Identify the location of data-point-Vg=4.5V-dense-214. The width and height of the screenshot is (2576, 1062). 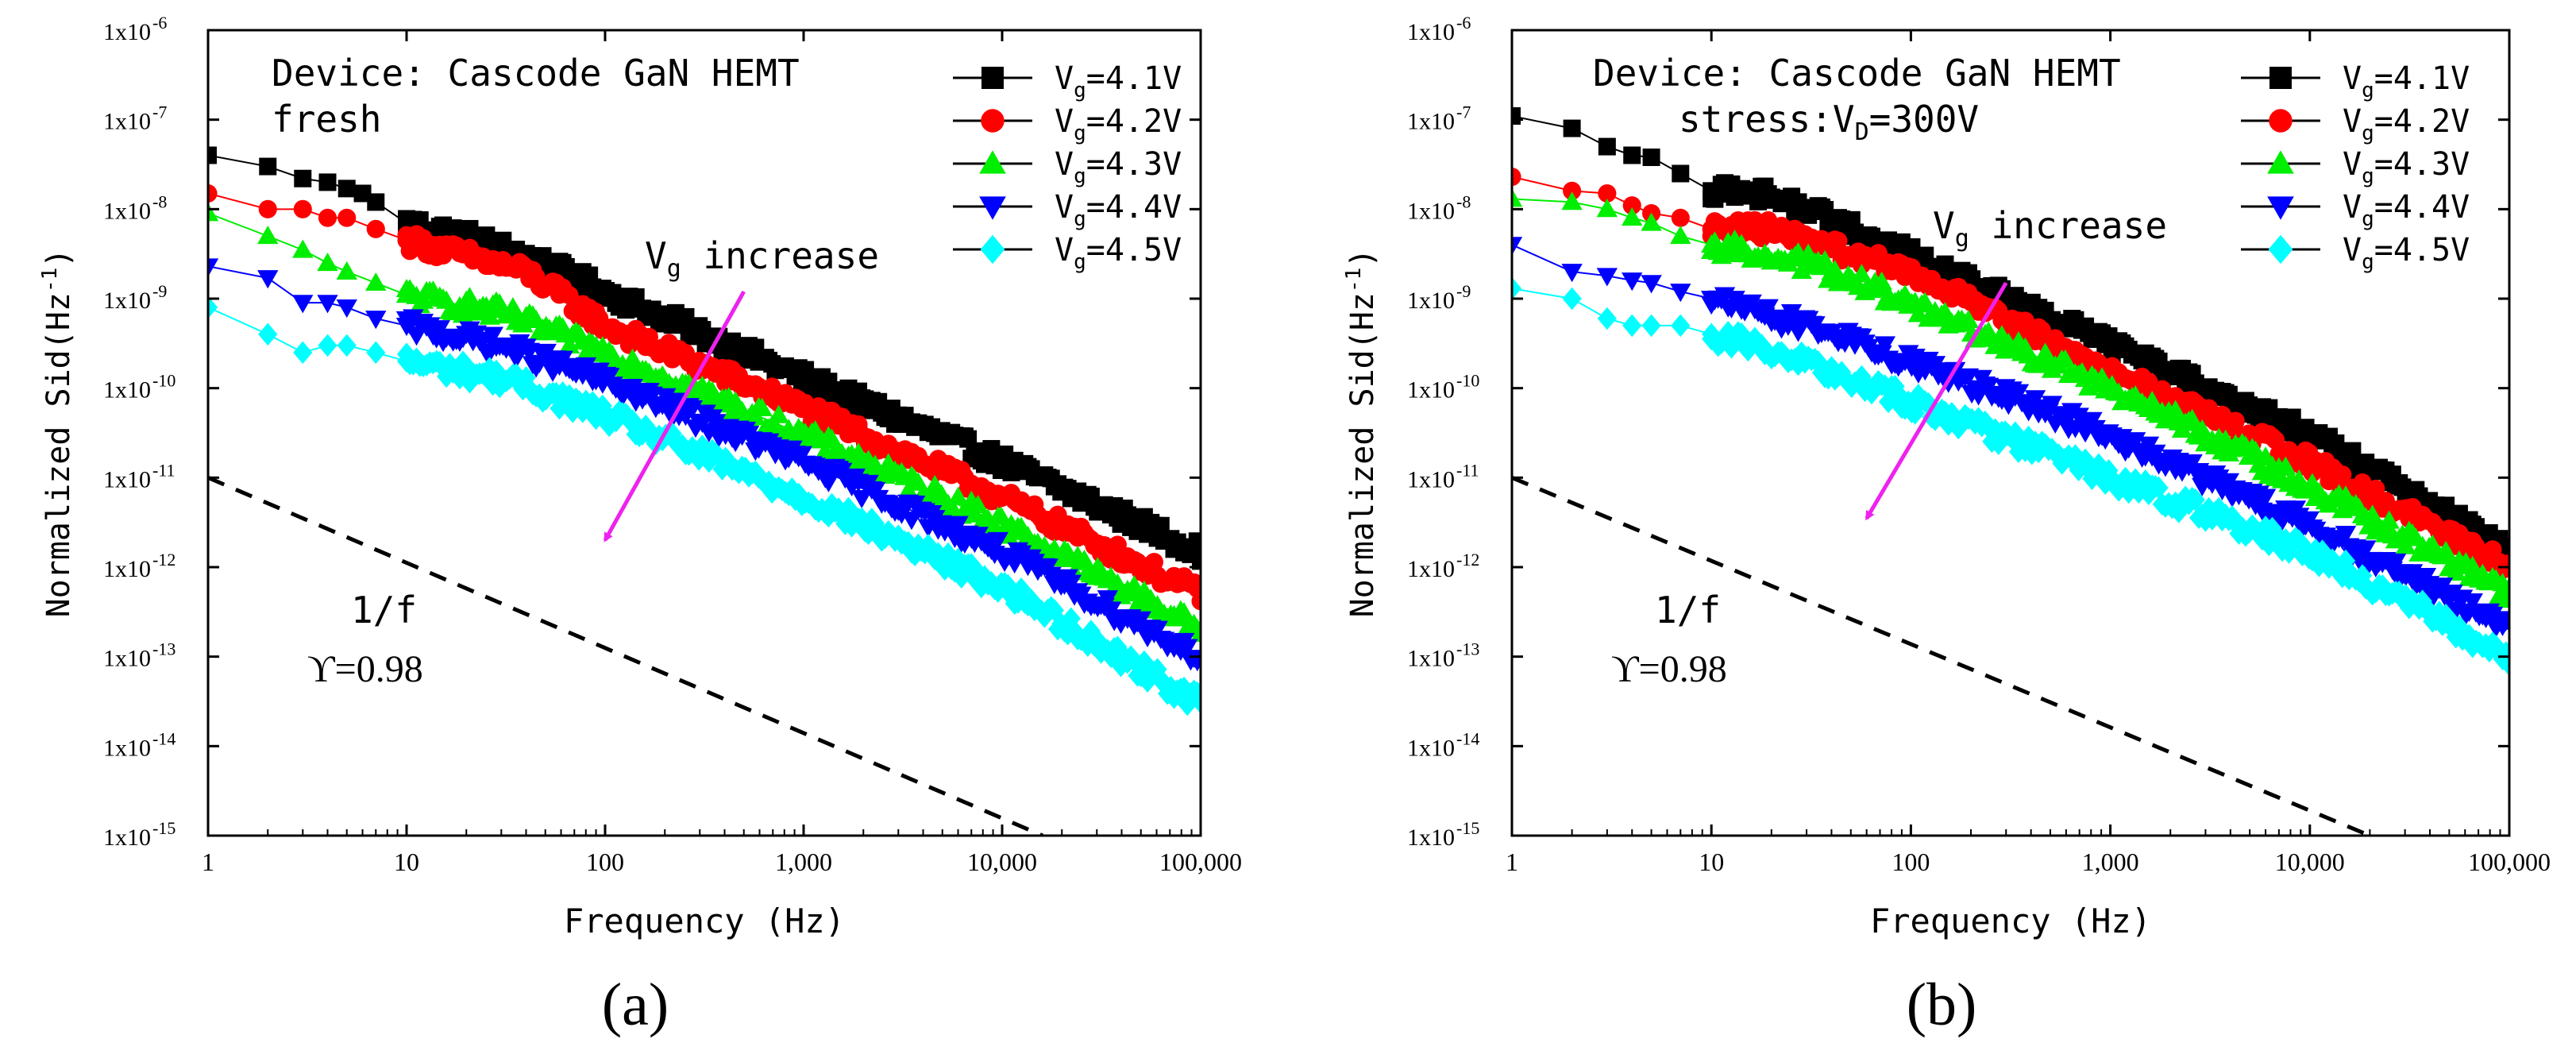
(1118, 646).